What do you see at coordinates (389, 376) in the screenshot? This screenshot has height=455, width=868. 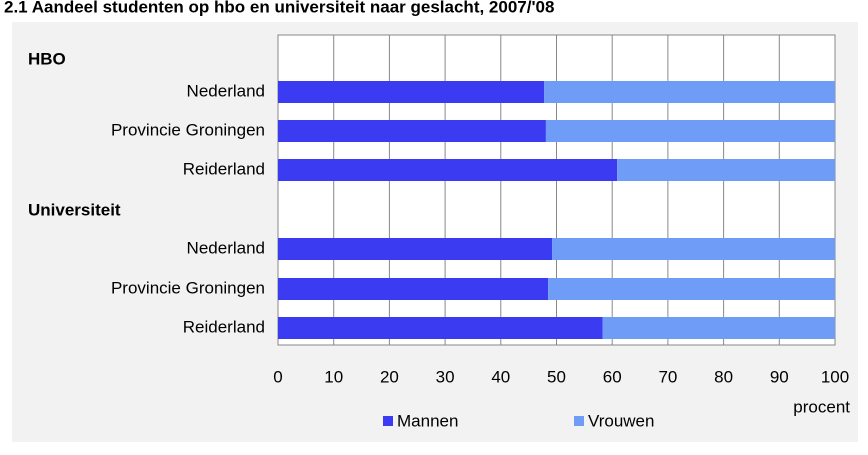 I see `x-tick-label: 20` at bounding box center [389, 376].